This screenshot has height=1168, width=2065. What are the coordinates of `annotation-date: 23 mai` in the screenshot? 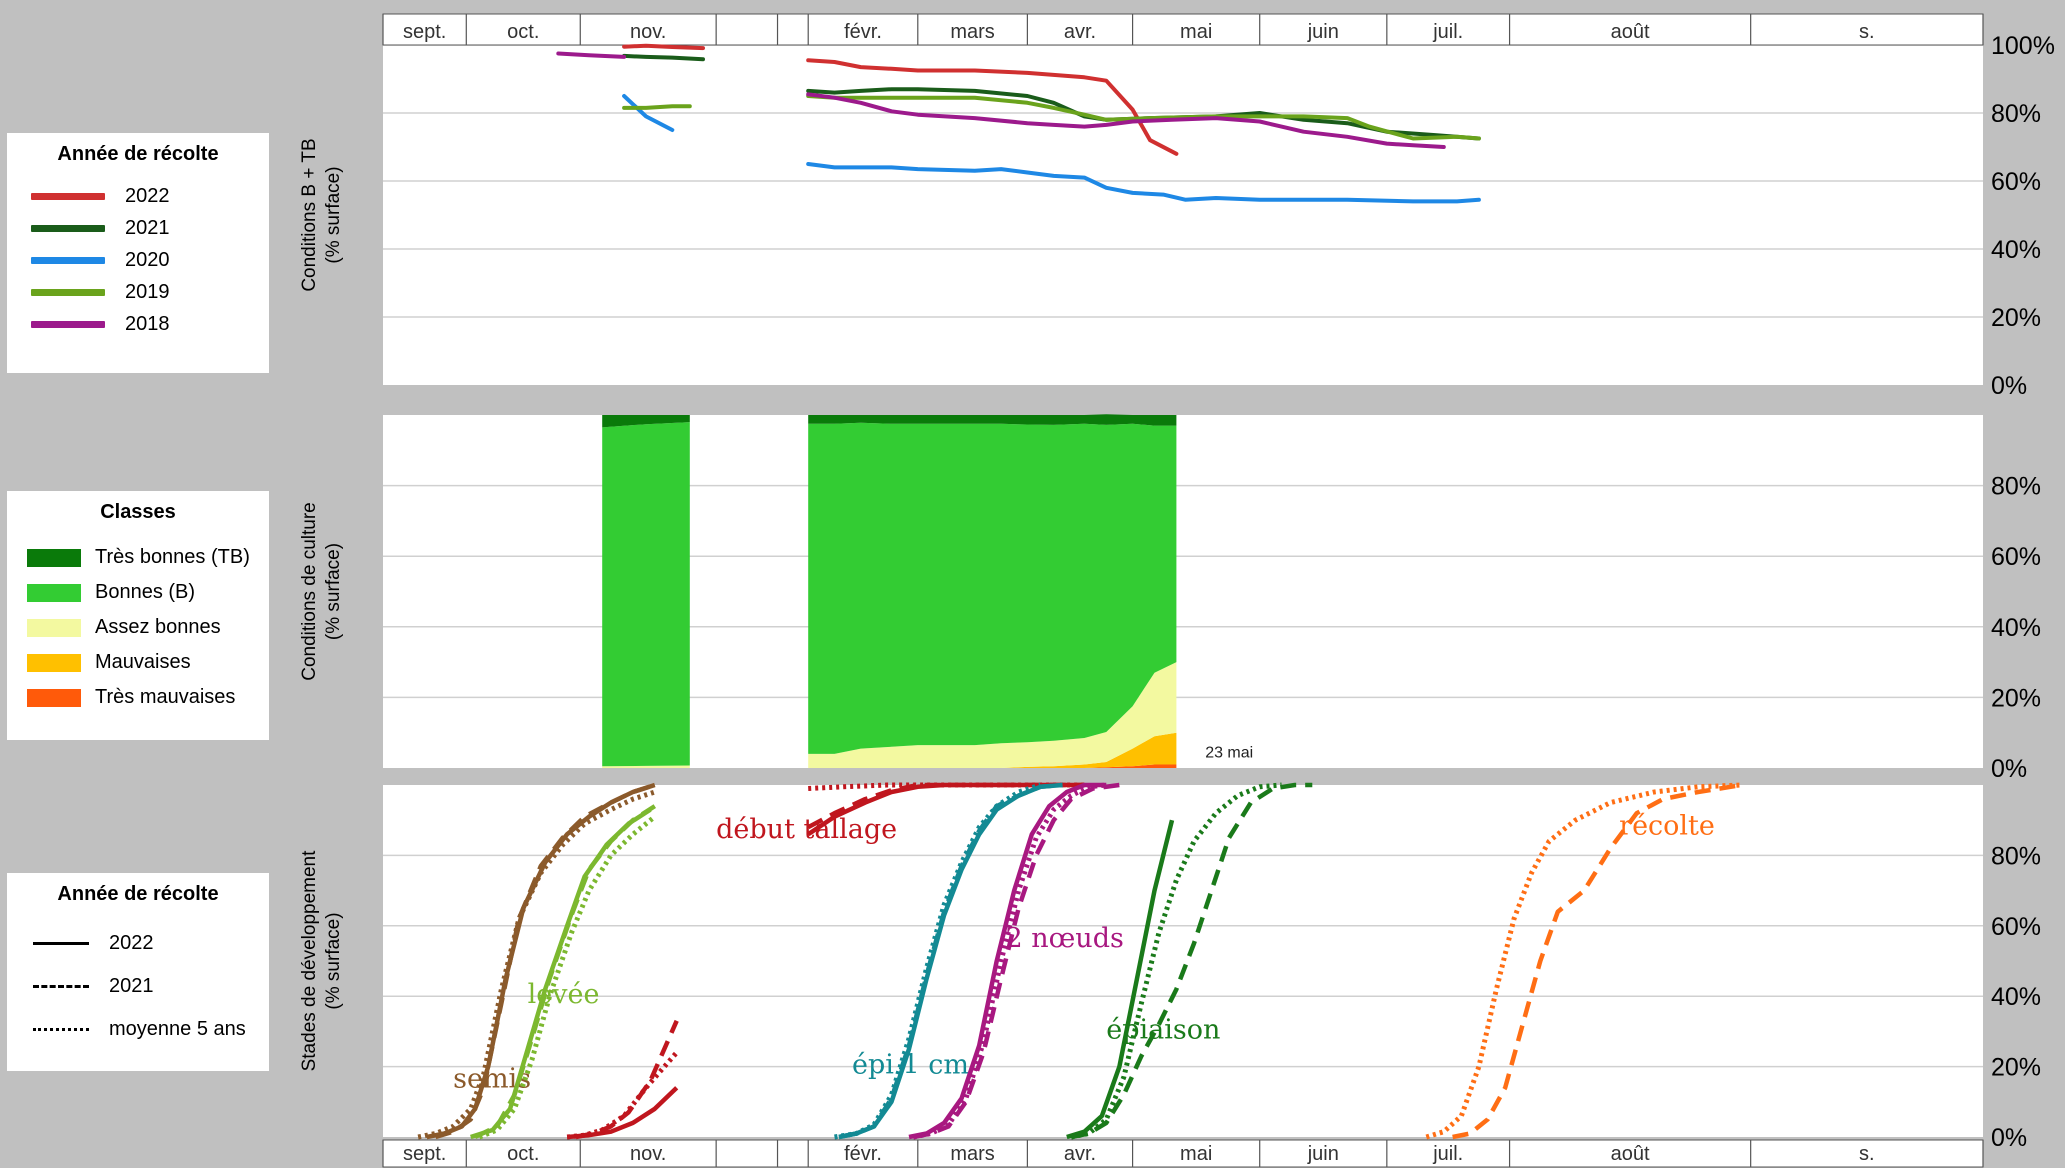 It's located at (1229, 752).